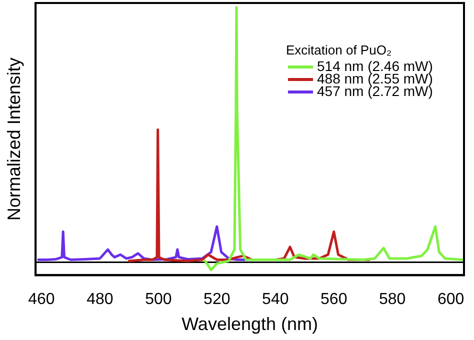 This screenshot has width=474, height=340. Describe the element at coordinates (339, 50) in the screenshot. I see `legend-title: Excitation of PuO₂` at that location.